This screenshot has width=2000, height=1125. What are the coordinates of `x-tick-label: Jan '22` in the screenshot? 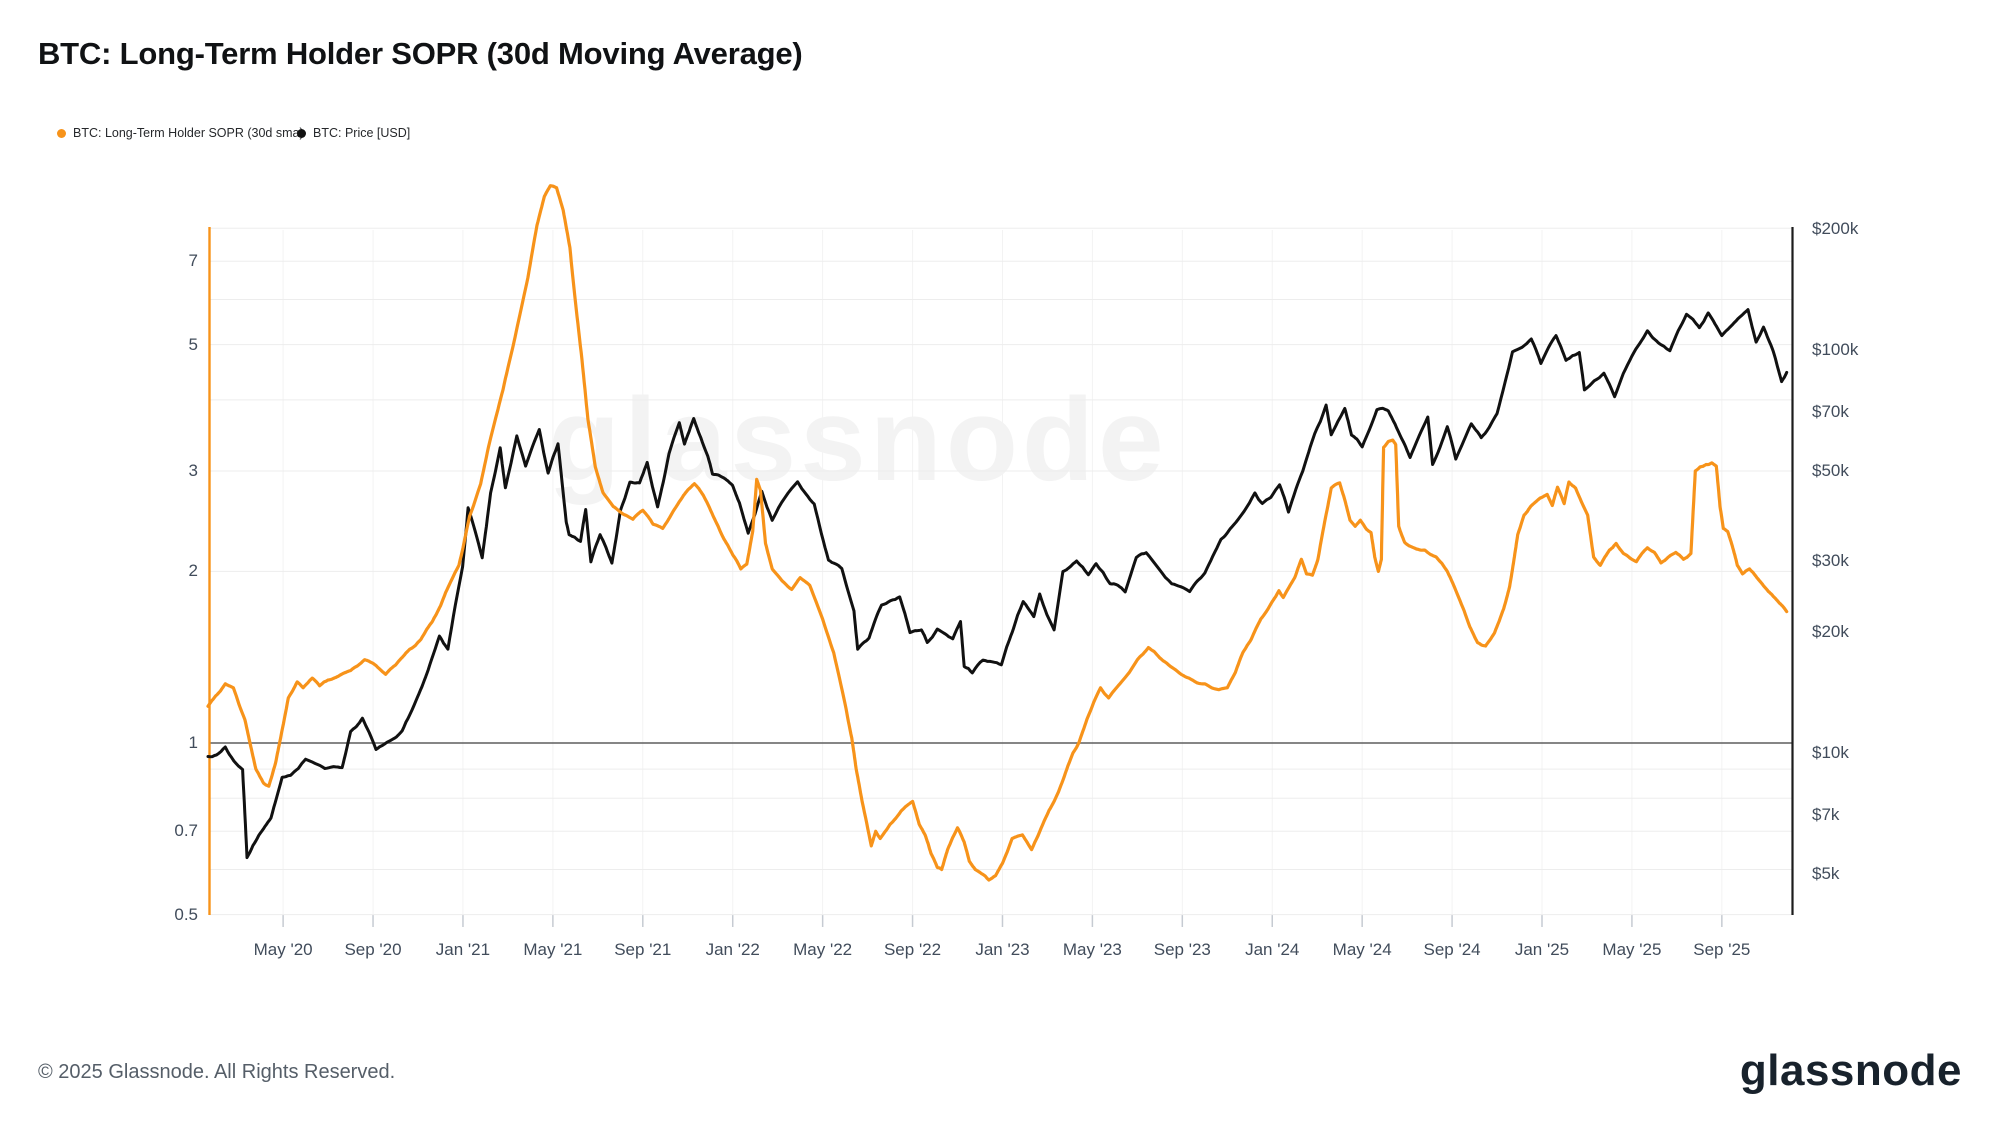 It's located at (732, 949).